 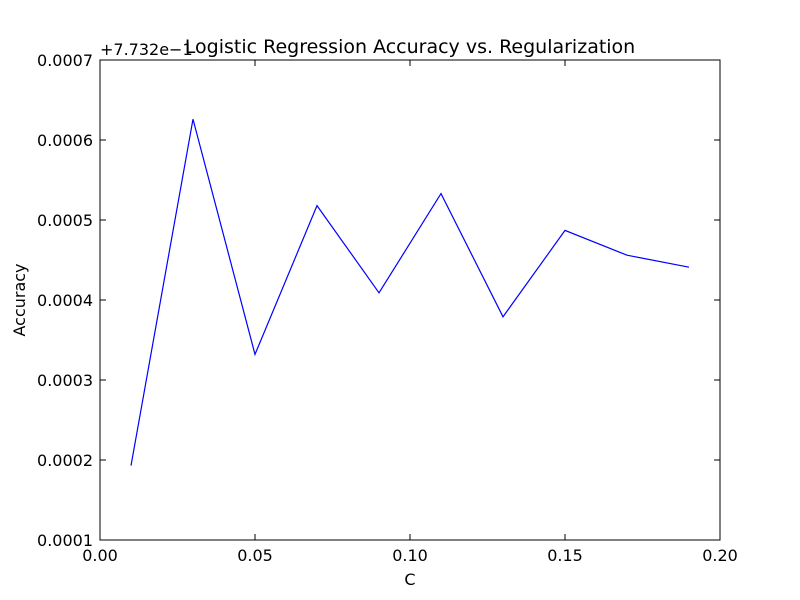 I want to click on y-tick-label: 0.0006, so click(x=65, y=140).